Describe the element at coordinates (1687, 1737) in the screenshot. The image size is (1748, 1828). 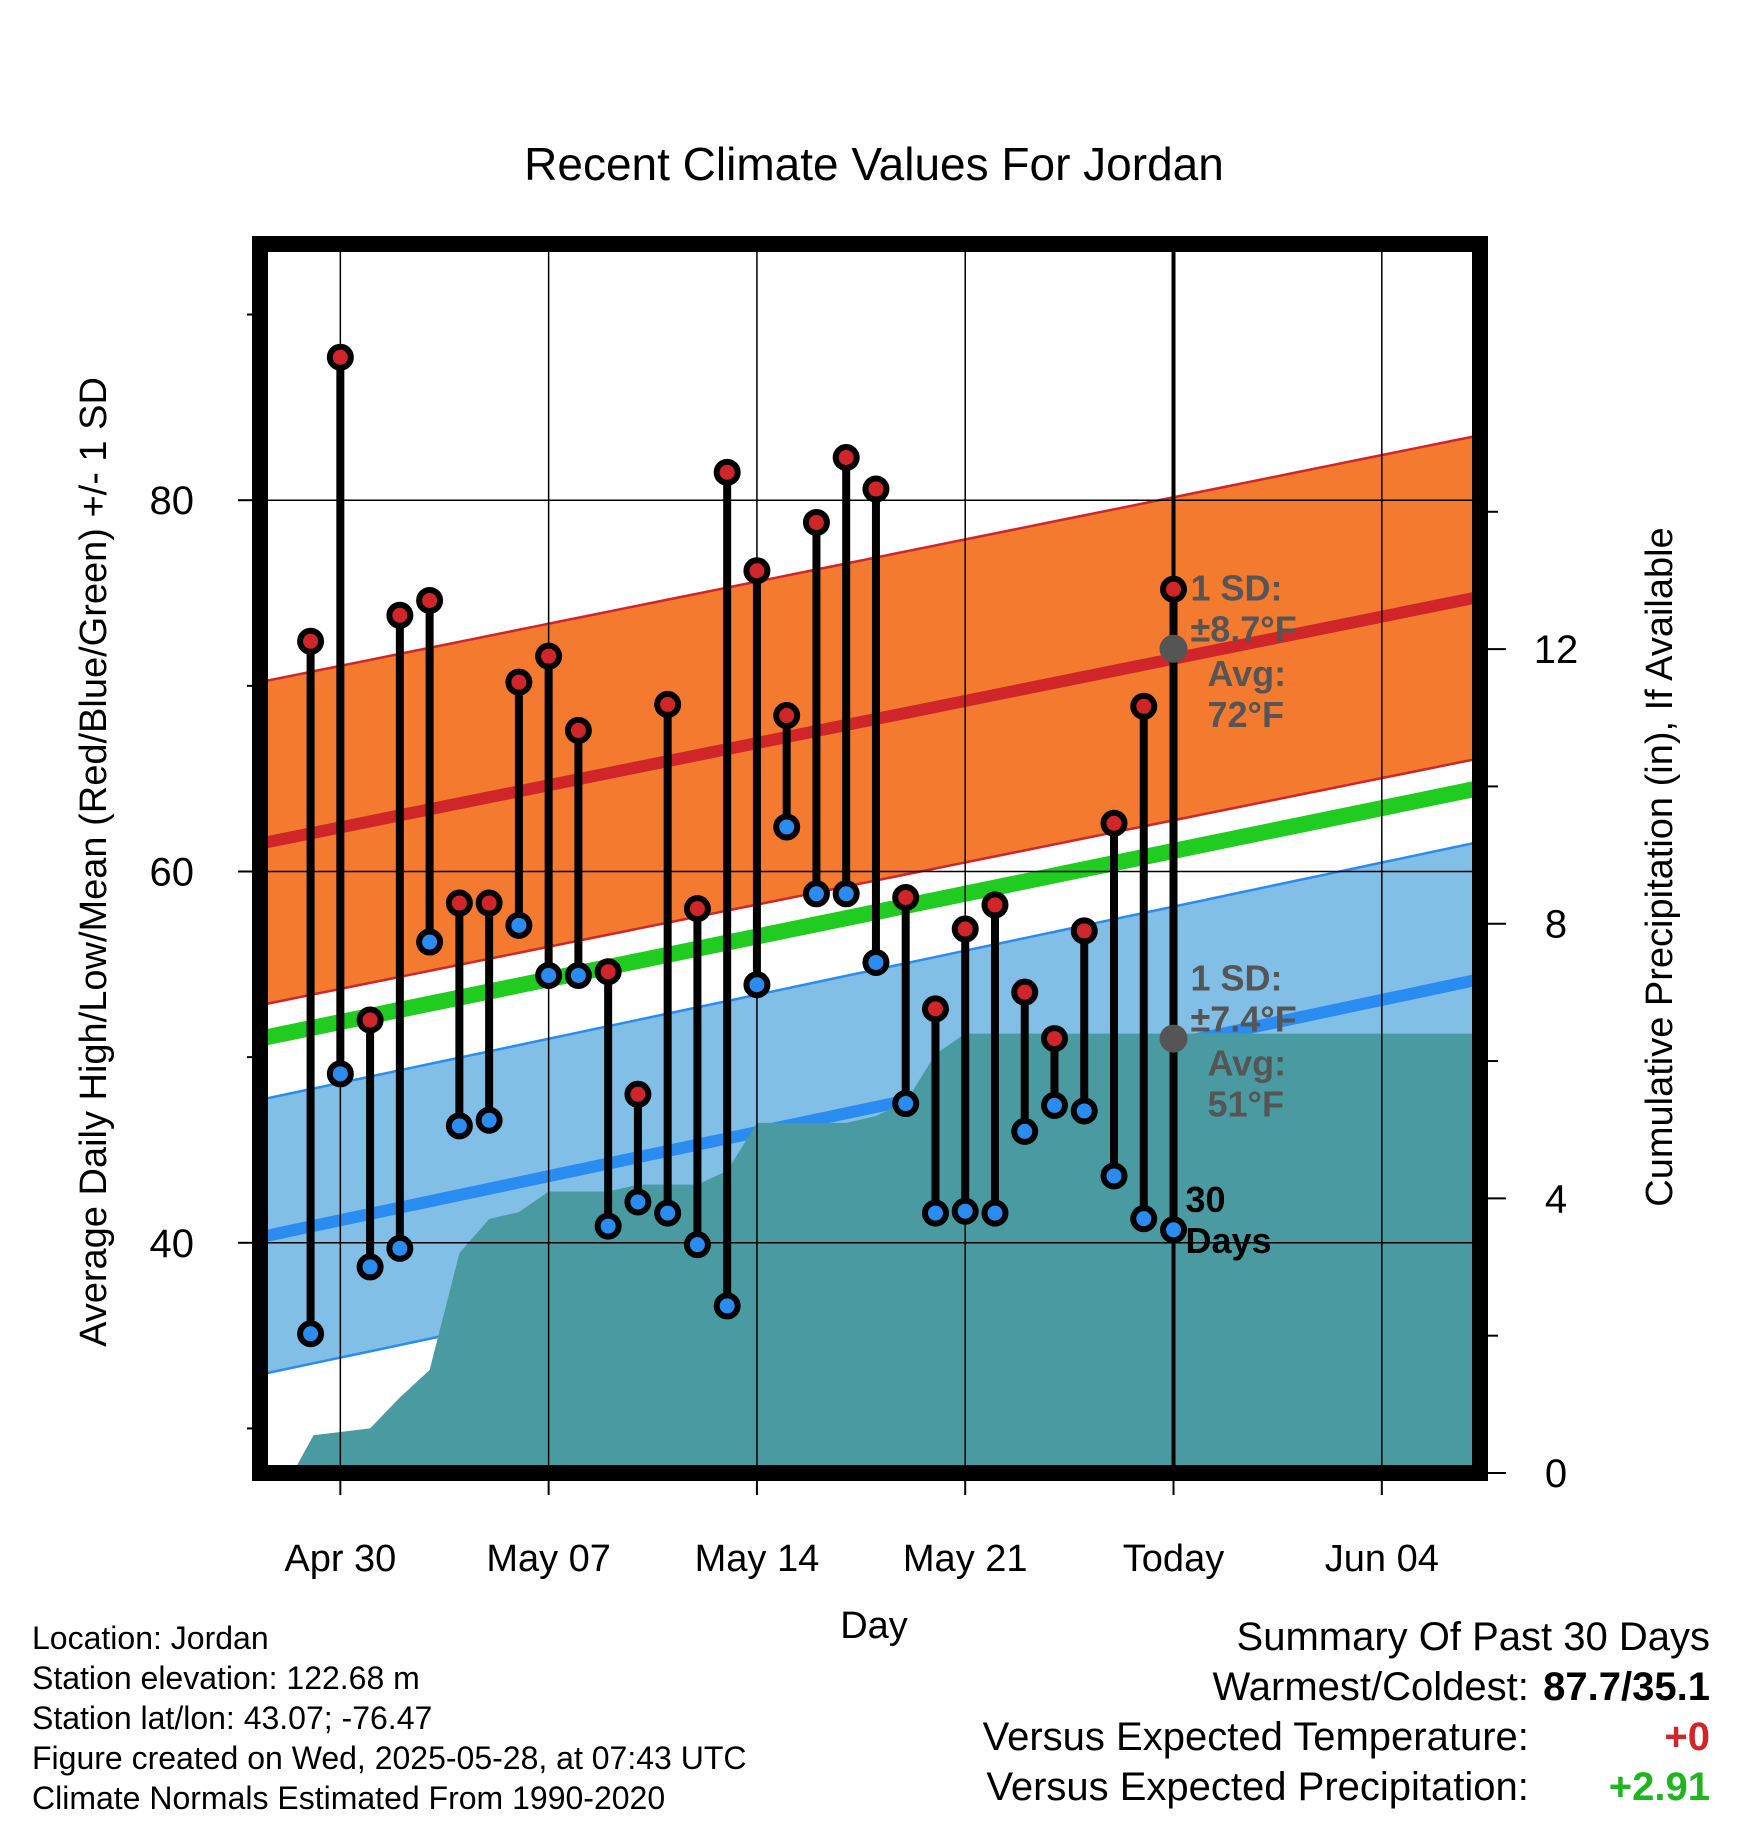
I see `temp-value: +0` at that location.